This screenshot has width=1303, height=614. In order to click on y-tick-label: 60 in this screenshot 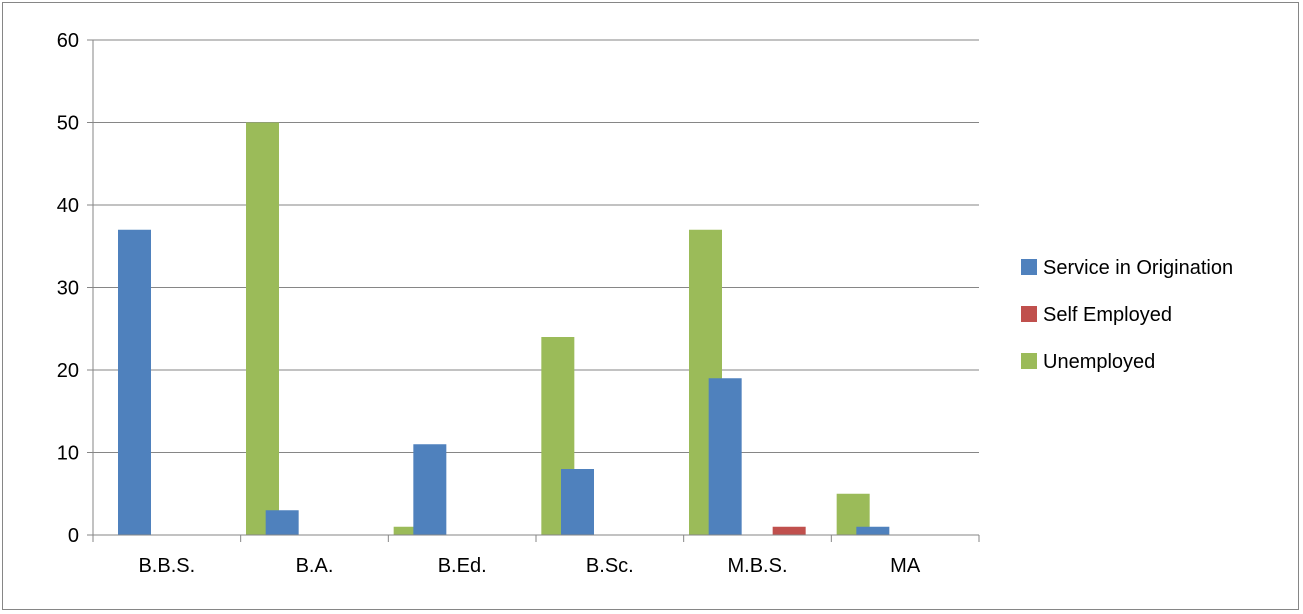, I will do `click(68, 41)`.